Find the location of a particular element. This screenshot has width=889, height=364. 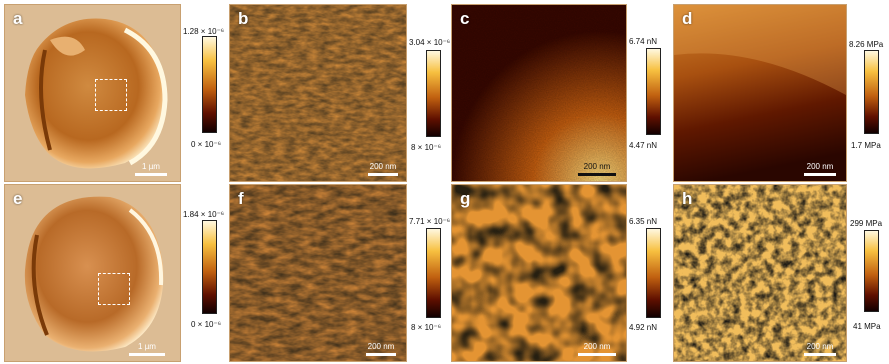

panel-letter: d is located at coordinates (687, 18).